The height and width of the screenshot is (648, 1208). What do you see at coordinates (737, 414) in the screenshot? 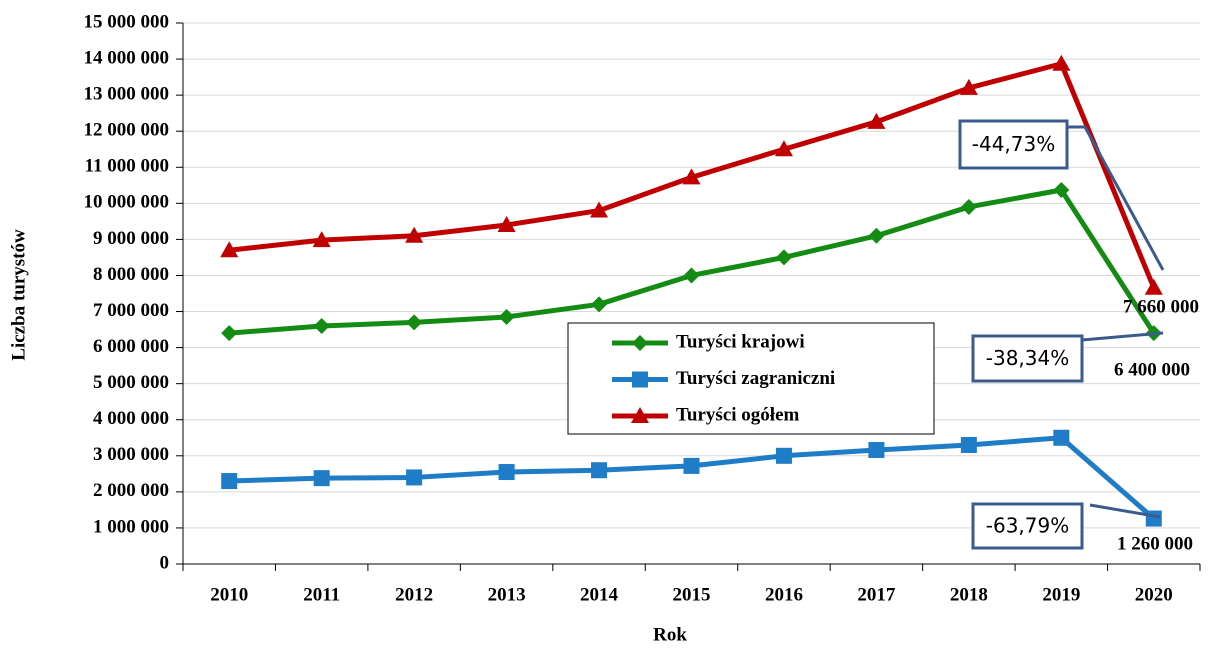
I see `legend-label: Turyści ogółem` at bounding box center [737, 414].